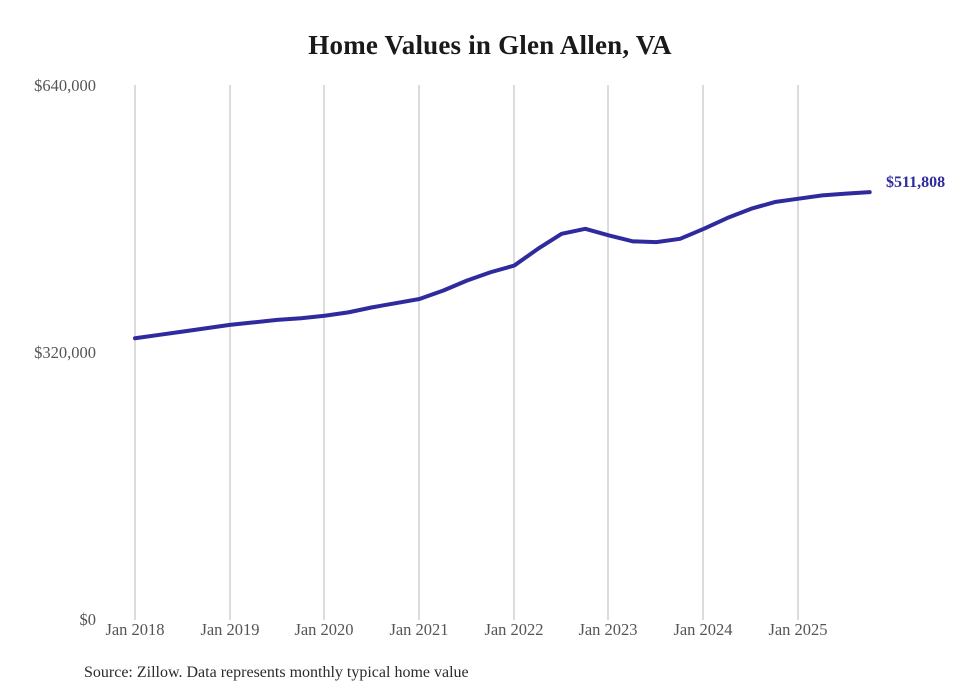 The width and height of the screenshot is (980, 699). Describe the element at coordinates (608, 629) in the screenshot. I see `x-axis-tick-label-jan-2023: Jan 2023` at that location.